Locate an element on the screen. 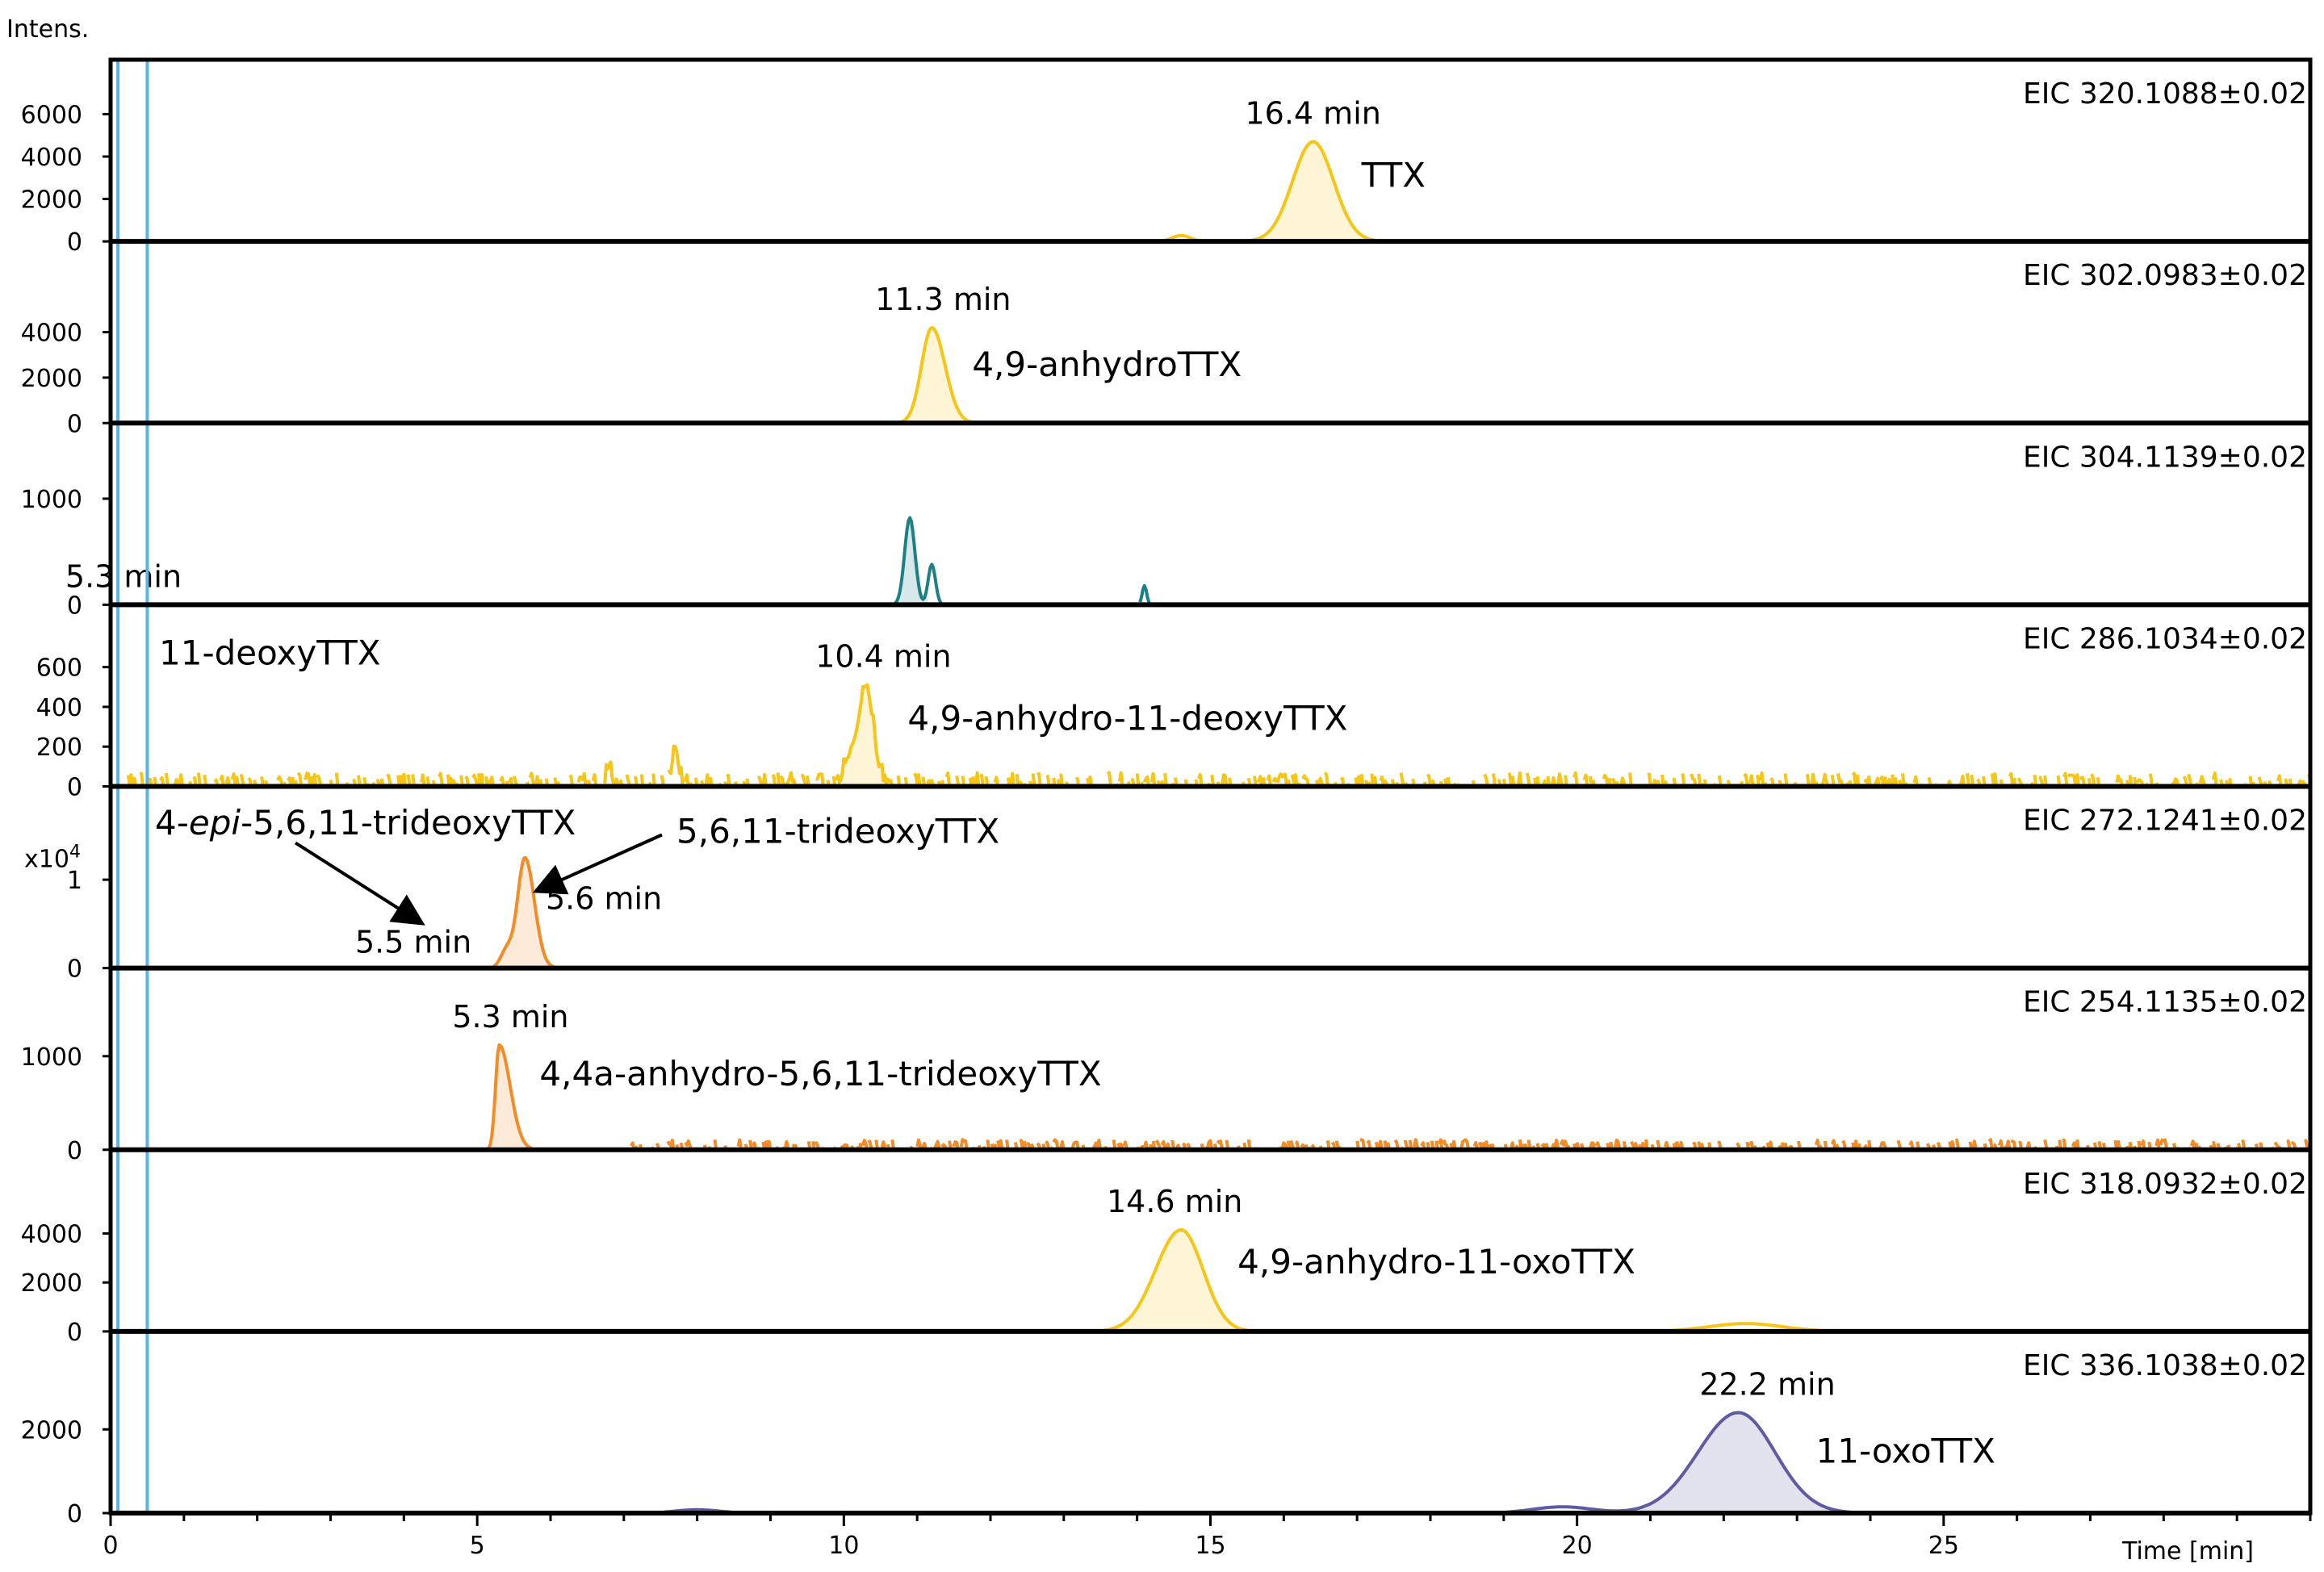 This screenshot has height=1572, width=2324. compound-label: 11-oxoTTX is located at coordinates (1905, 1452).